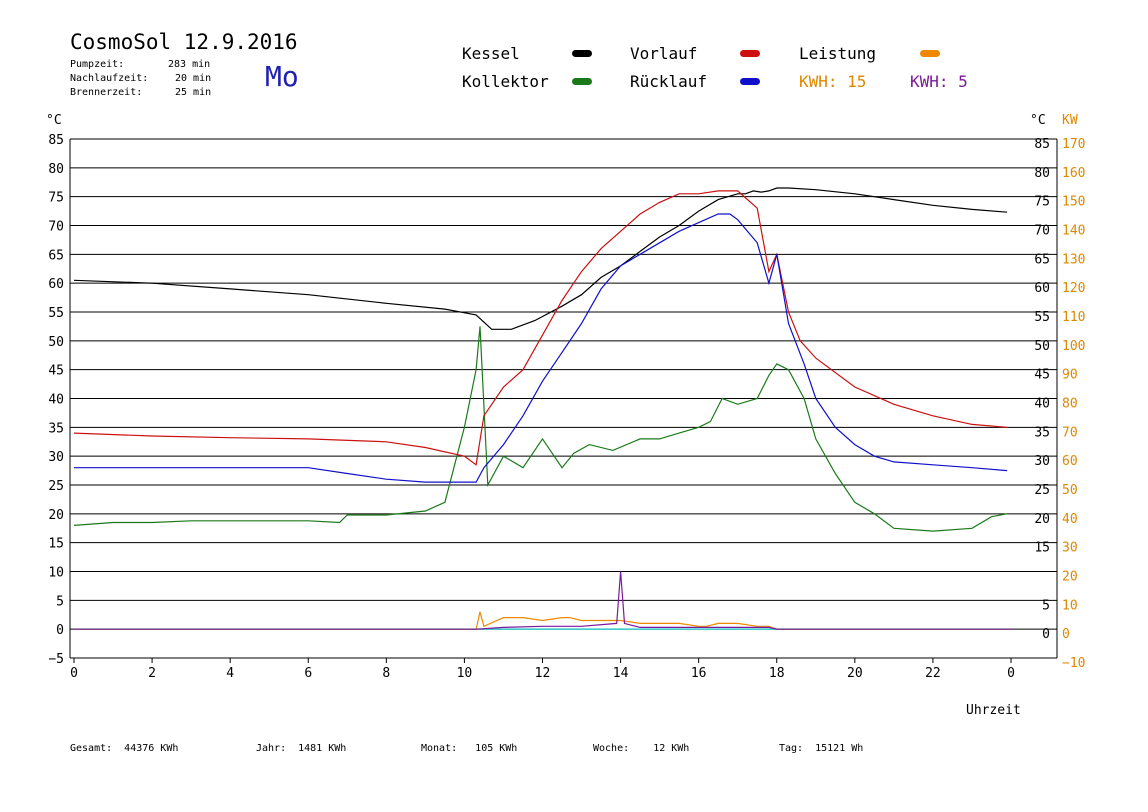  What do you see at coordinates (621, 673) in the screenshot?
I see `x-tick: 14` at bounding box center [621, 673].